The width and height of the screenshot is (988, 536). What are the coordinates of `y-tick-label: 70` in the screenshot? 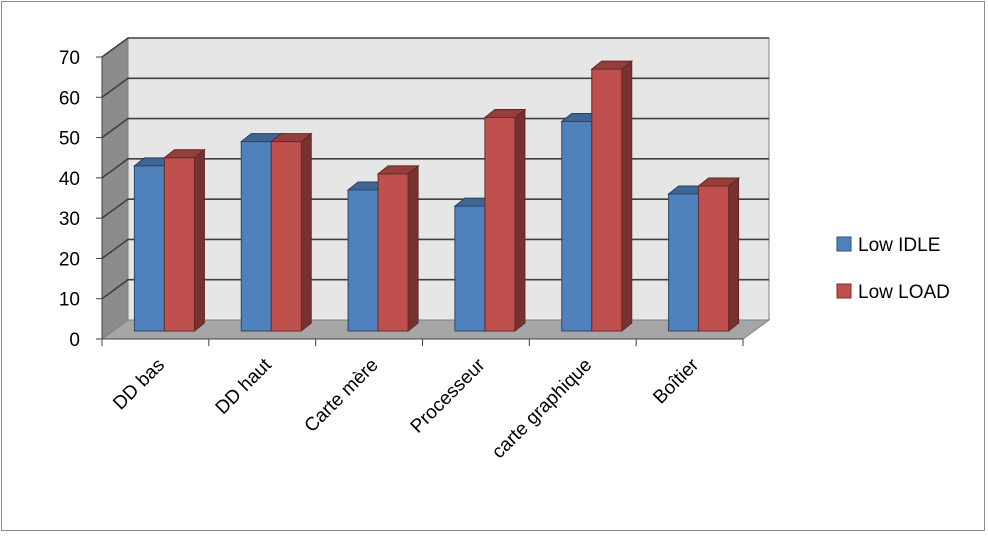 It's located at (69, 58).